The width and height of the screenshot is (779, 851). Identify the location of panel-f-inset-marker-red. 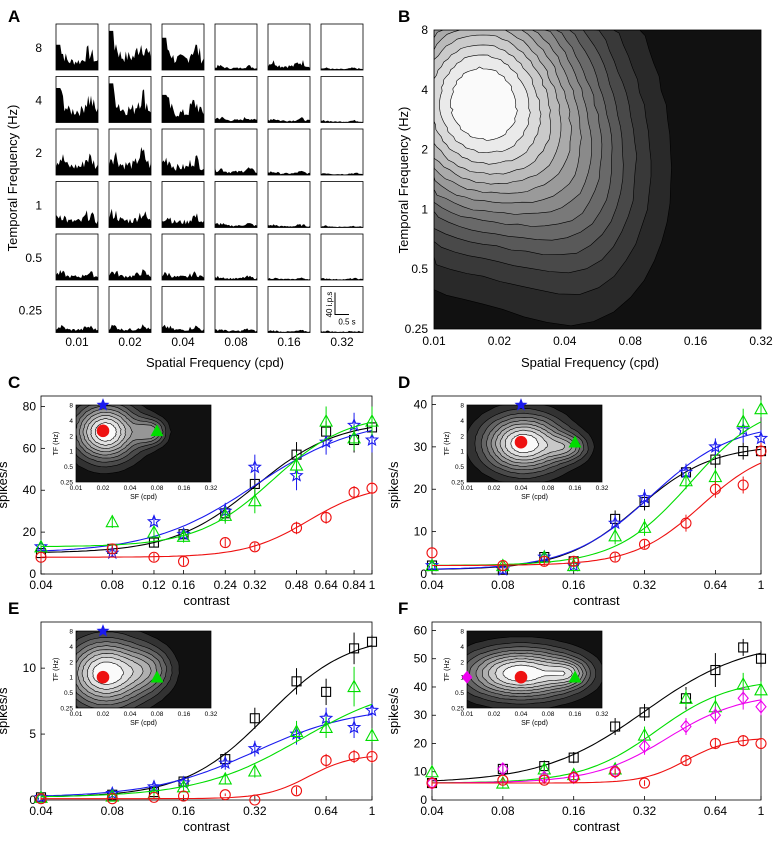
(521, 677).